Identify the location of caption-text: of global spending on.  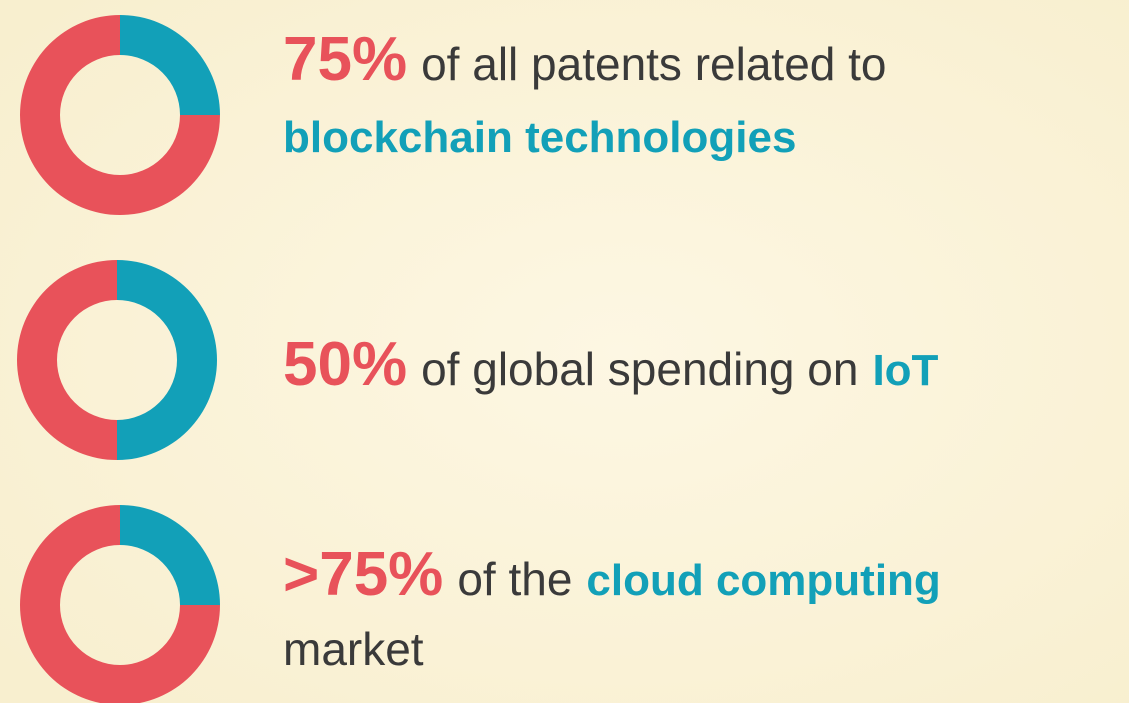
(639, 369).